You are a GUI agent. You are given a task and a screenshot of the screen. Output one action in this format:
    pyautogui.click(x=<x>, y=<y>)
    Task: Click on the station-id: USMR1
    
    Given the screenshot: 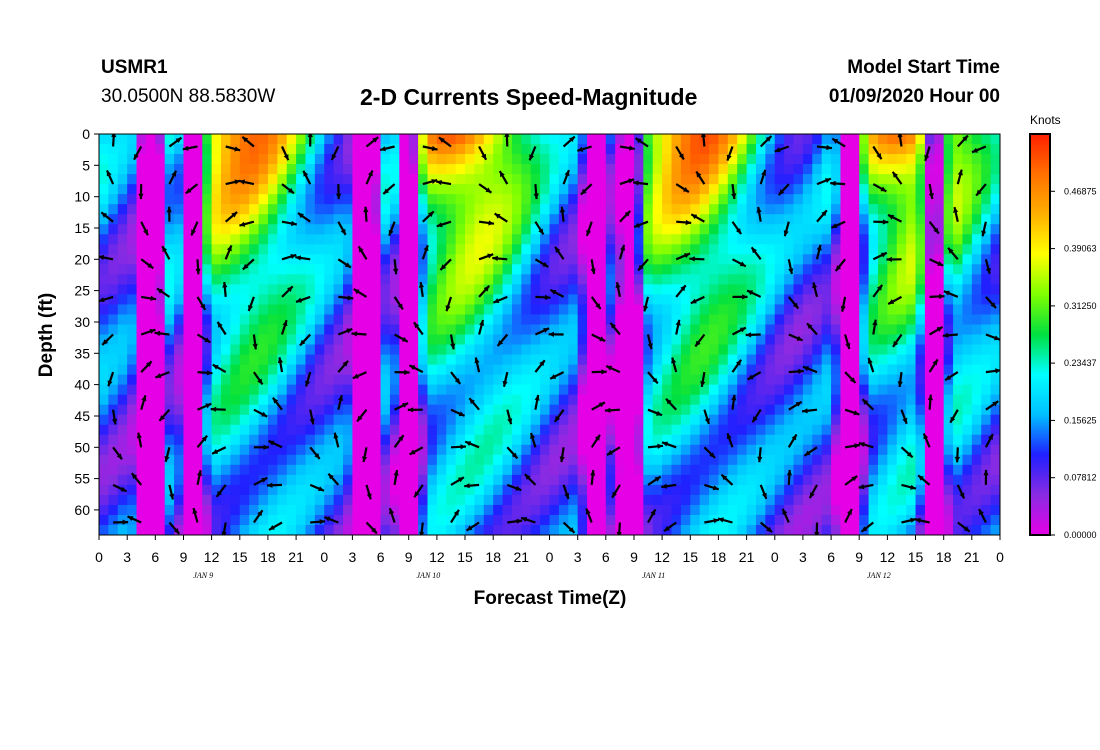 What is the action you would take?
    pyautogui.click(x=134, y=67)
    